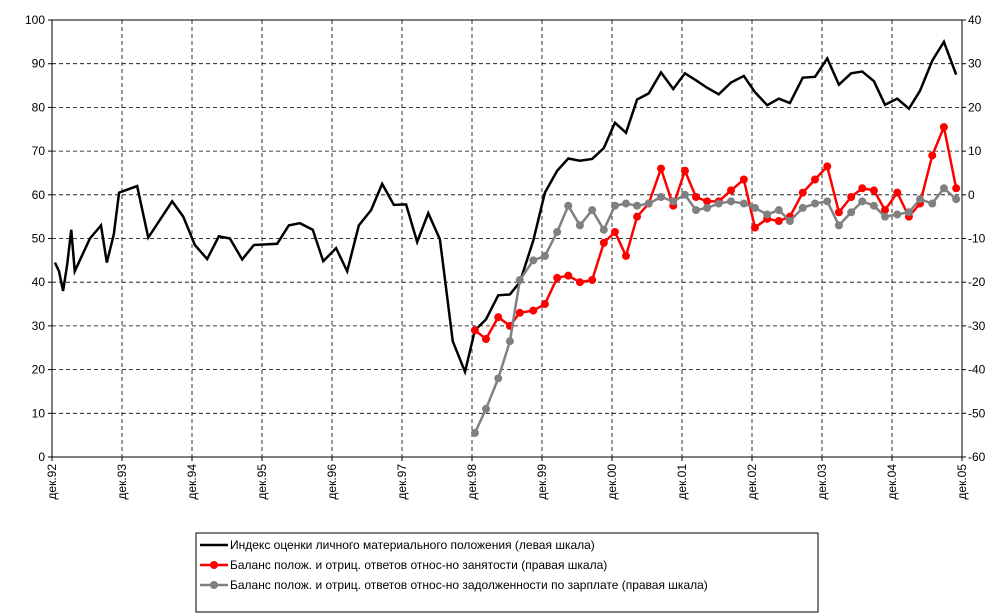  What do you see at coordinates (52, 482) in the screenshot?
I see `x-tick-label: дек.92` at bounding box center [52, 482].